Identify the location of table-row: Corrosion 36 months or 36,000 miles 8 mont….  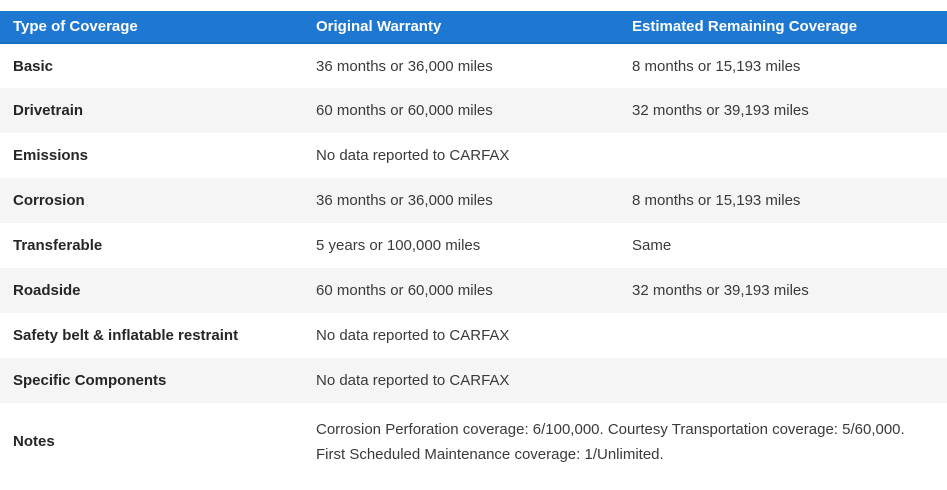
(473, 200).